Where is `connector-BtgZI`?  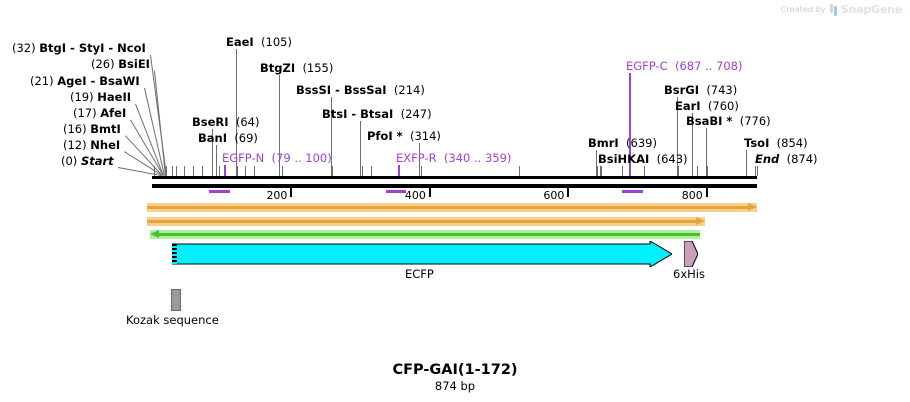
connector-BtgZI is located at coordinates (279, 125).